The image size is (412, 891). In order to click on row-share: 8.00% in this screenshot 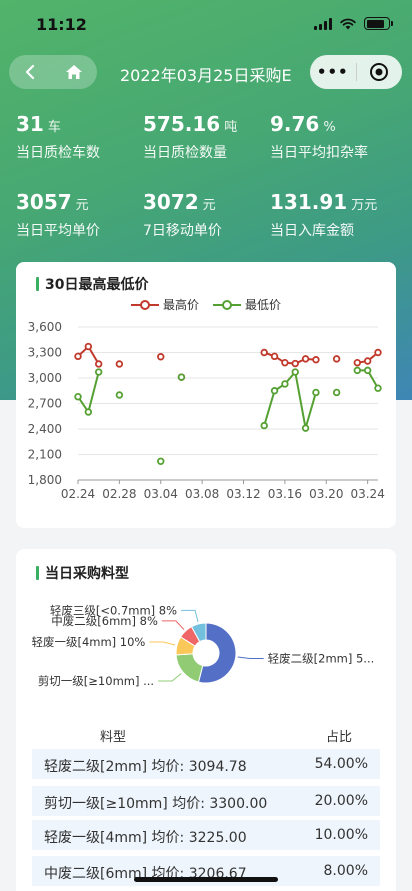, I will do `click(345, 871)`.